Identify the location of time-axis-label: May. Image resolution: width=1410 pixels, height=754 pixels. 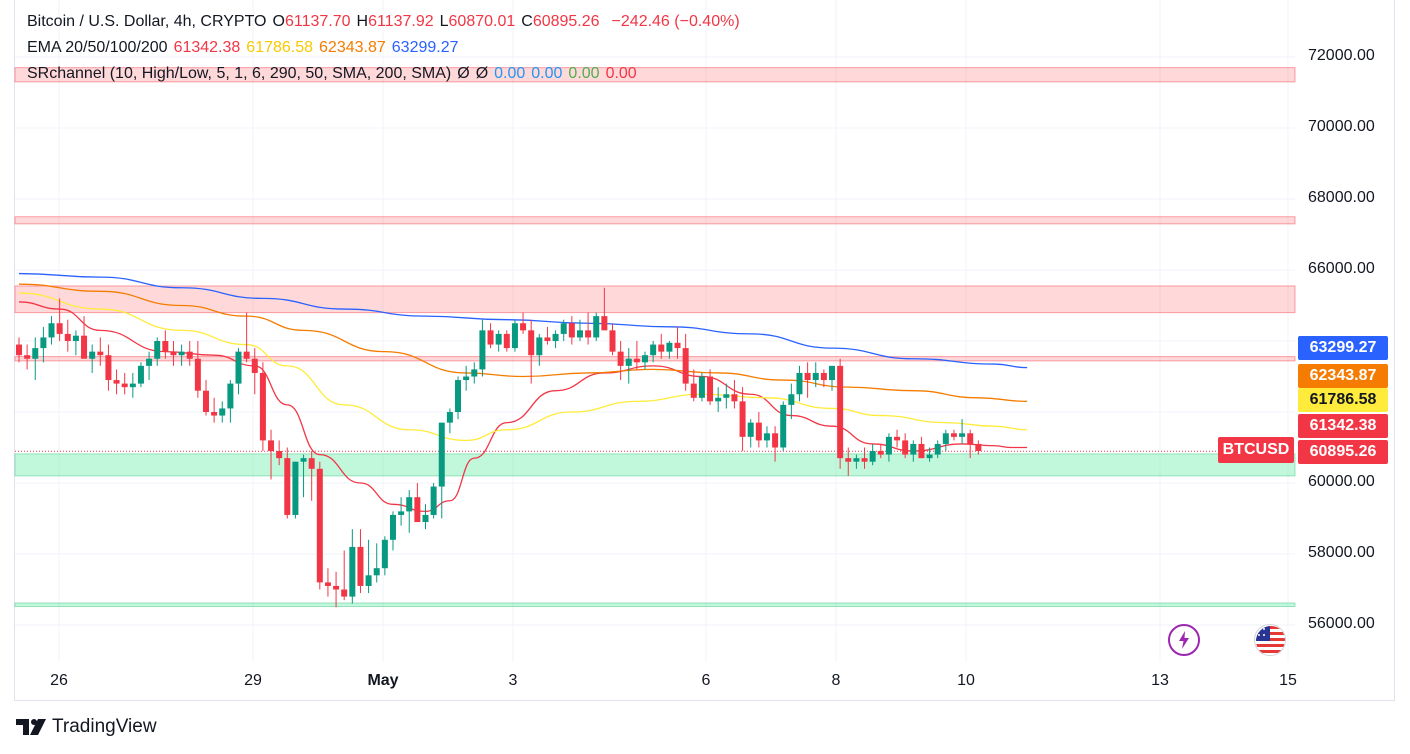
(383, 680).